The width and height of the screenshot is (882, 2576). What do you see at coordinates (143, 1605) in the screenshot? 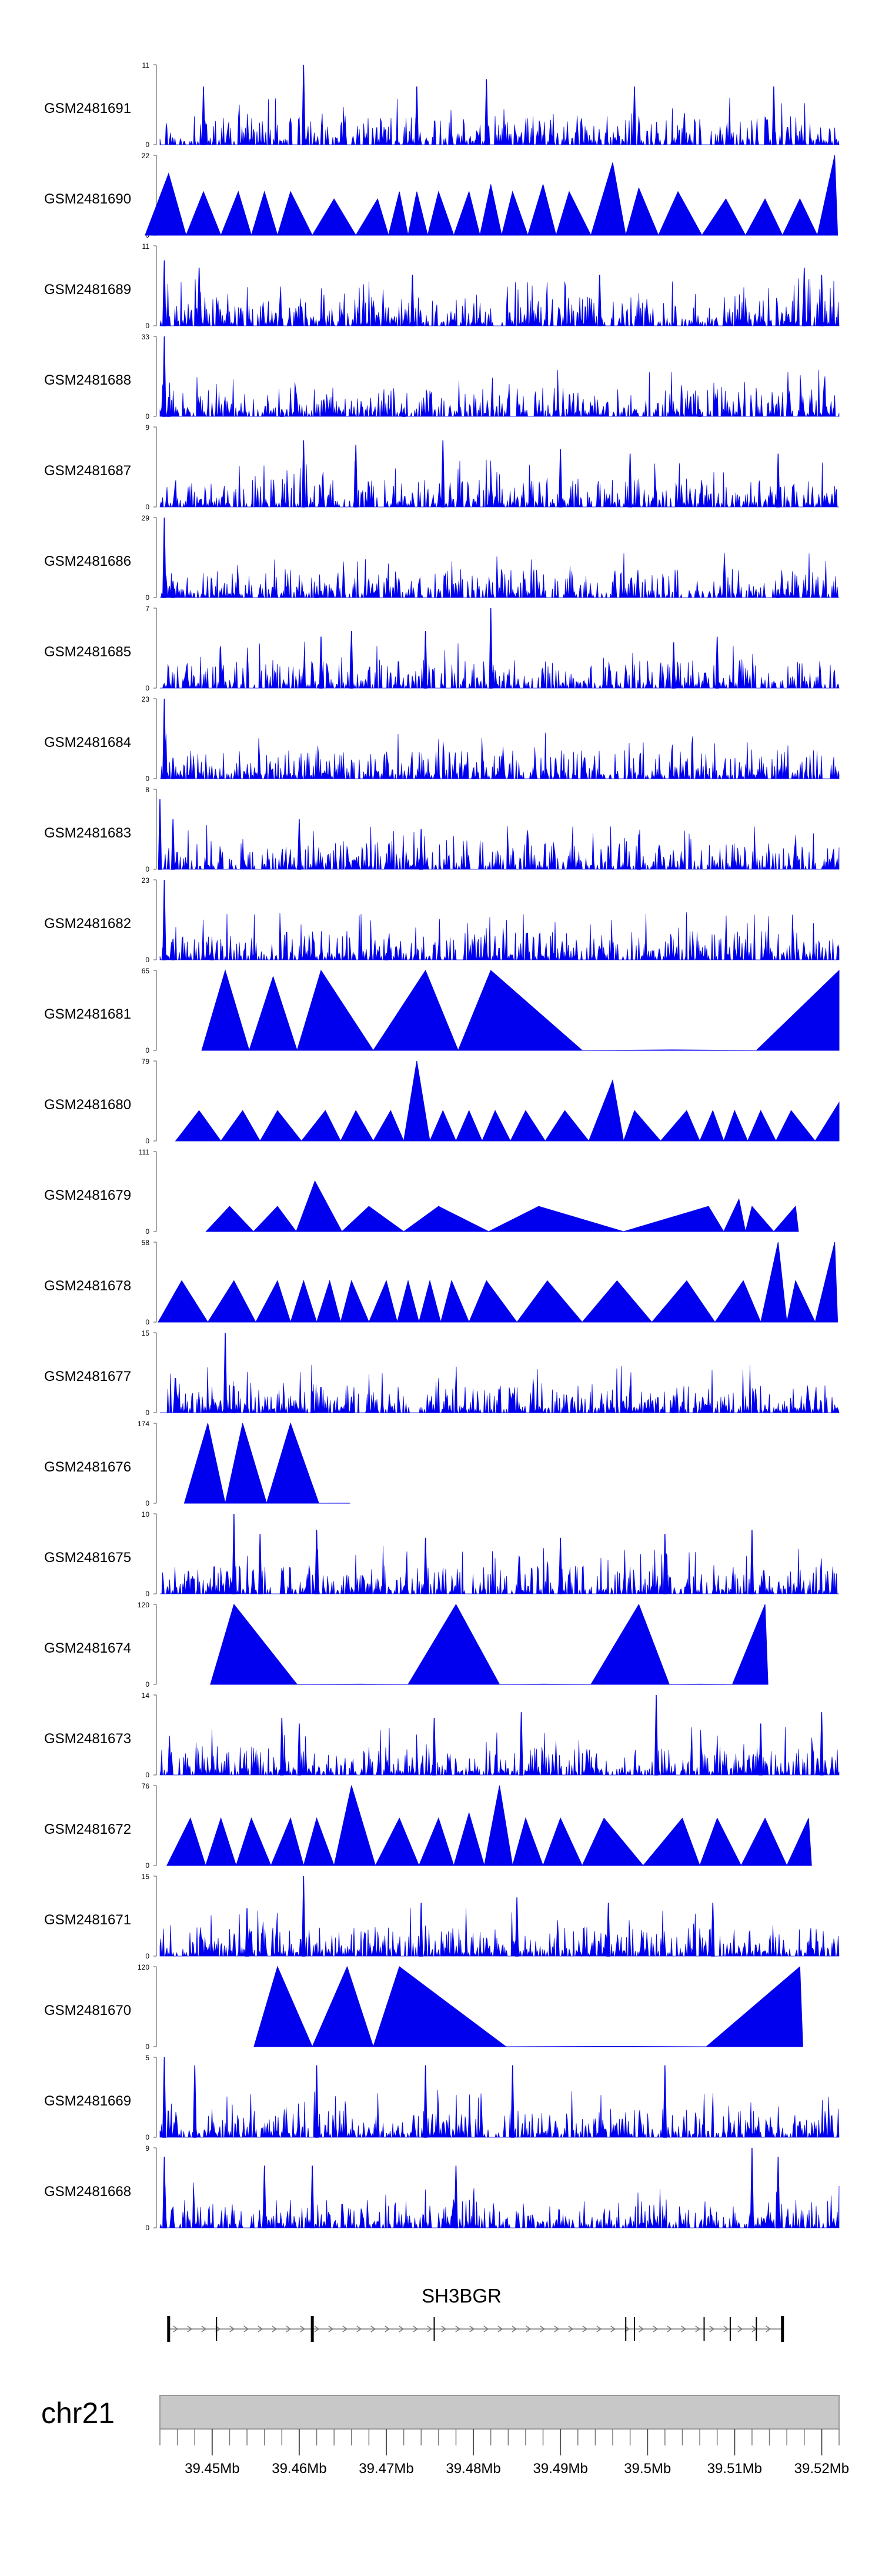
I see `y-max-label: 120` at bounding box center [143, 1605].